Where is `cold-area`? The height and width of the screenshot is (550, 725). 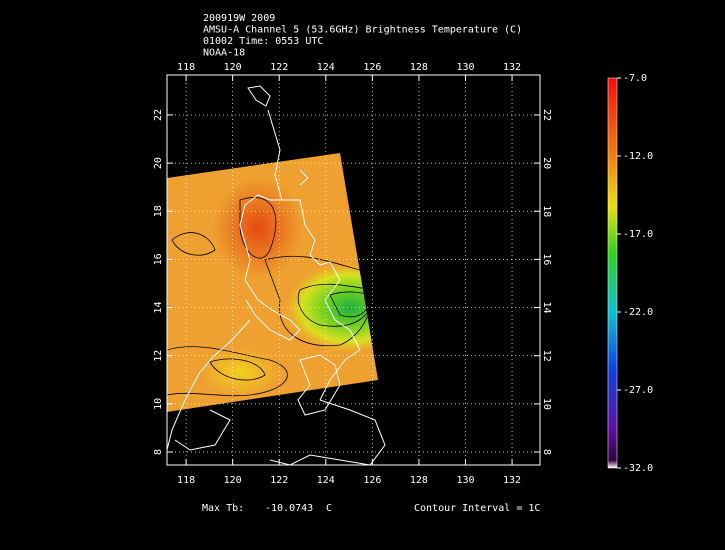
cold-area is located at coordinates (331, 308).